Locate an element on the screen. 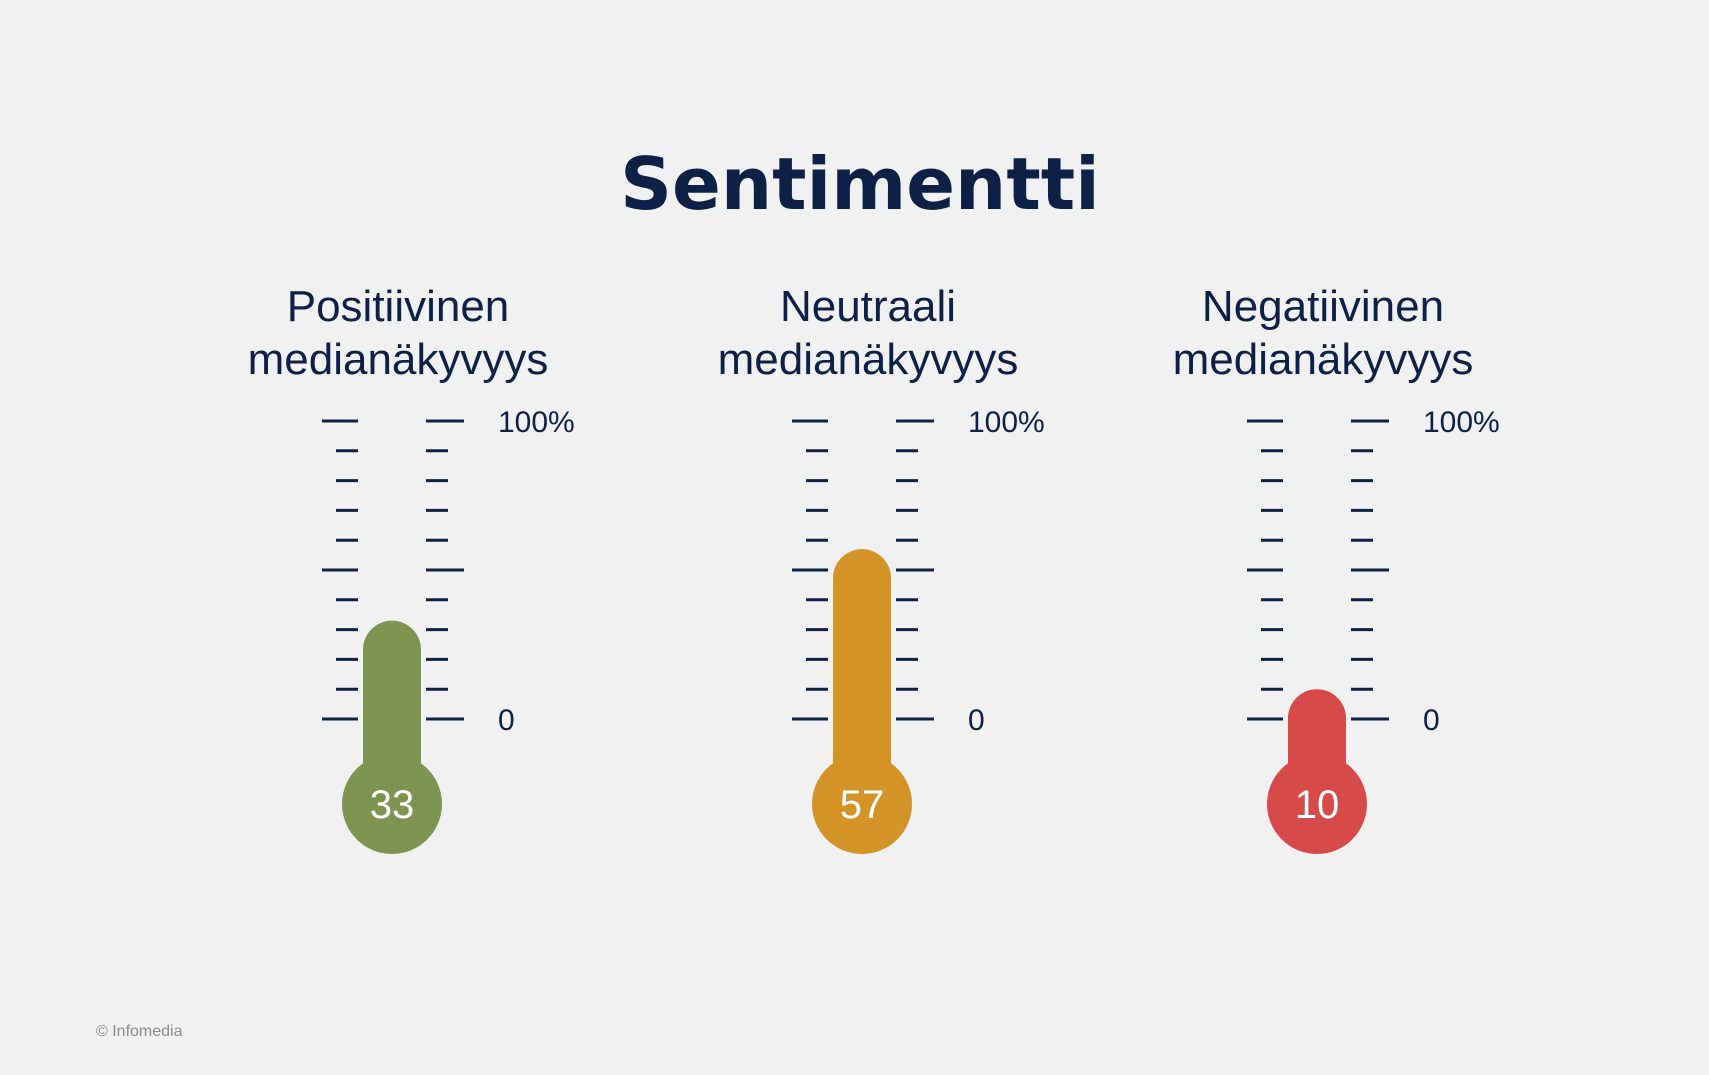 The width and height of the screenshot is (1709, 1075). gauge-svg: 100% 0 57 is located at coordinates (918, 630).